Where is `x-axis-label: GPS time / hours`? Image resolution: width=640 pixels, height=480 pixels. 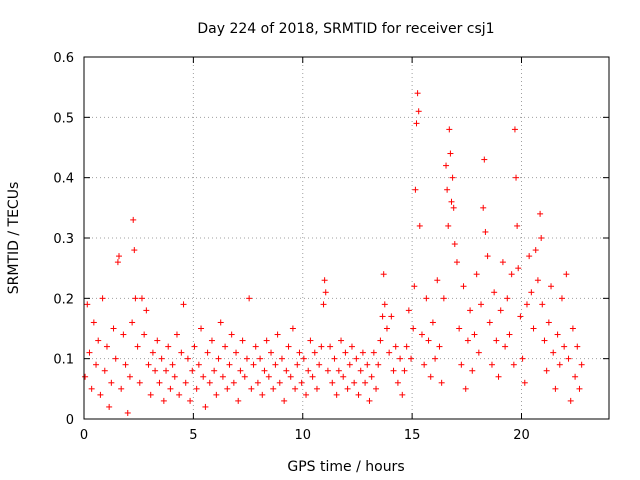 x-axis-label: GPS time / hours is located at coordinates (345, 467).